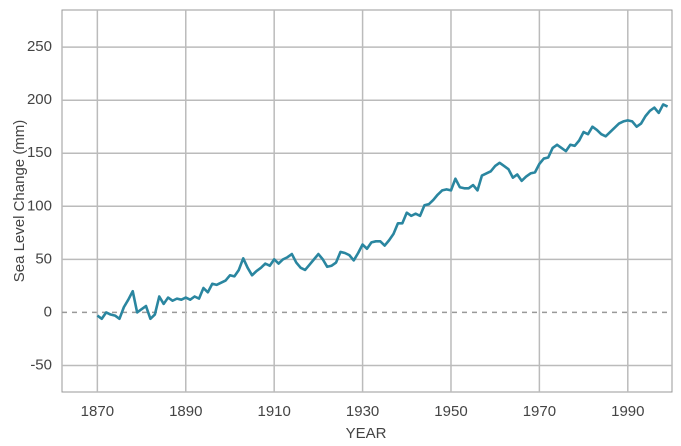  I want to click on y-tick-label: 50, so click(43, 258).